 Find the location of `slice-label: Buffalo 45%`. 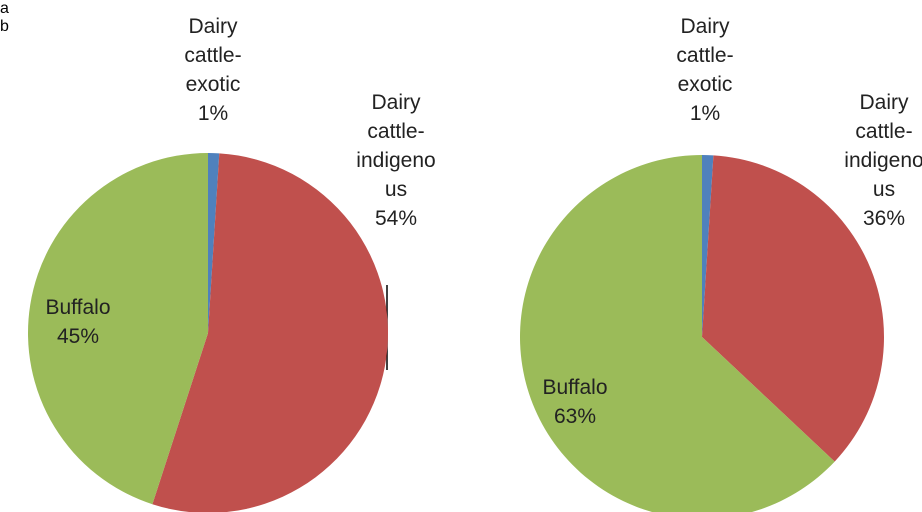

slice-label: Buffalo 45% is located at coordinates (78, 322).